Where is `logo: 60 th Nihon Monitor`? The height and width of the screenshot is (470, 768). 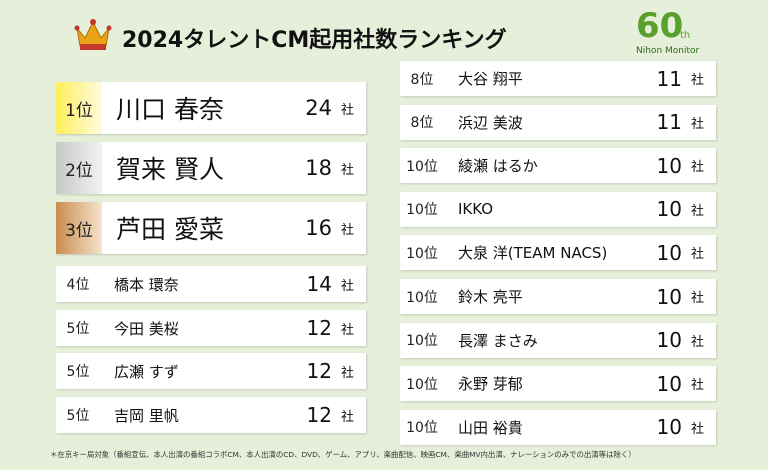
logo: 60 th Nihon Monitor is located at coordinates (676, 31).